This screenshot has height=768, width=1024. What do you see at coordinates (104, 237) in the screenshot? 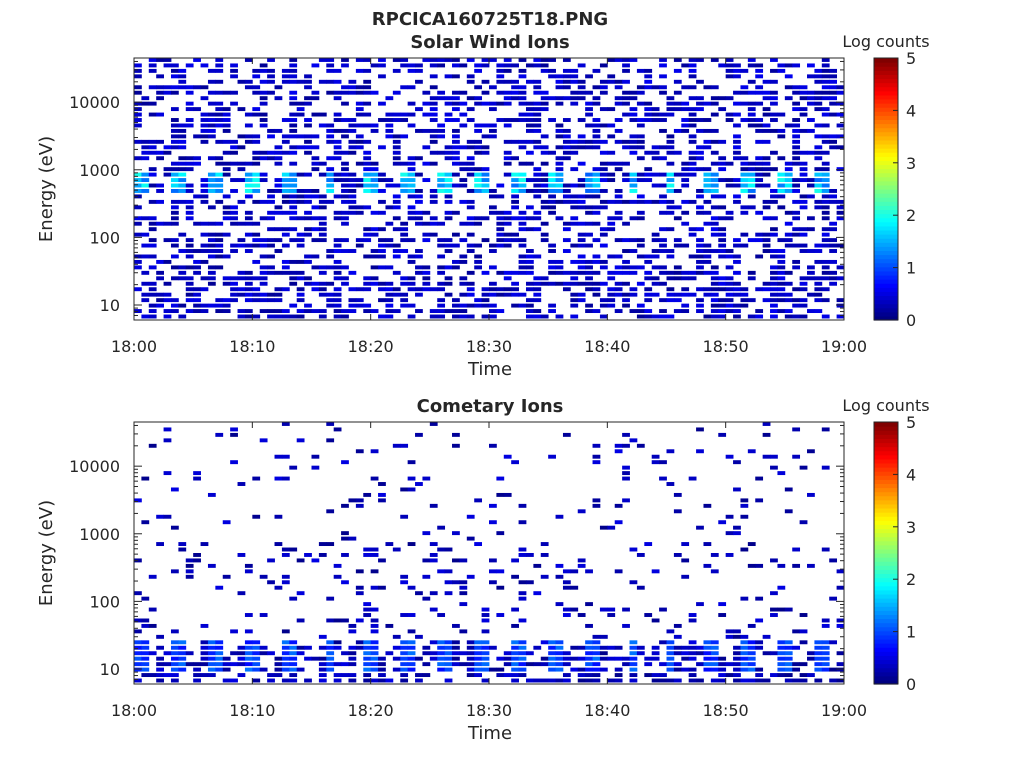
I see `y-tick-label: 100` at bounding box center [104, 237].